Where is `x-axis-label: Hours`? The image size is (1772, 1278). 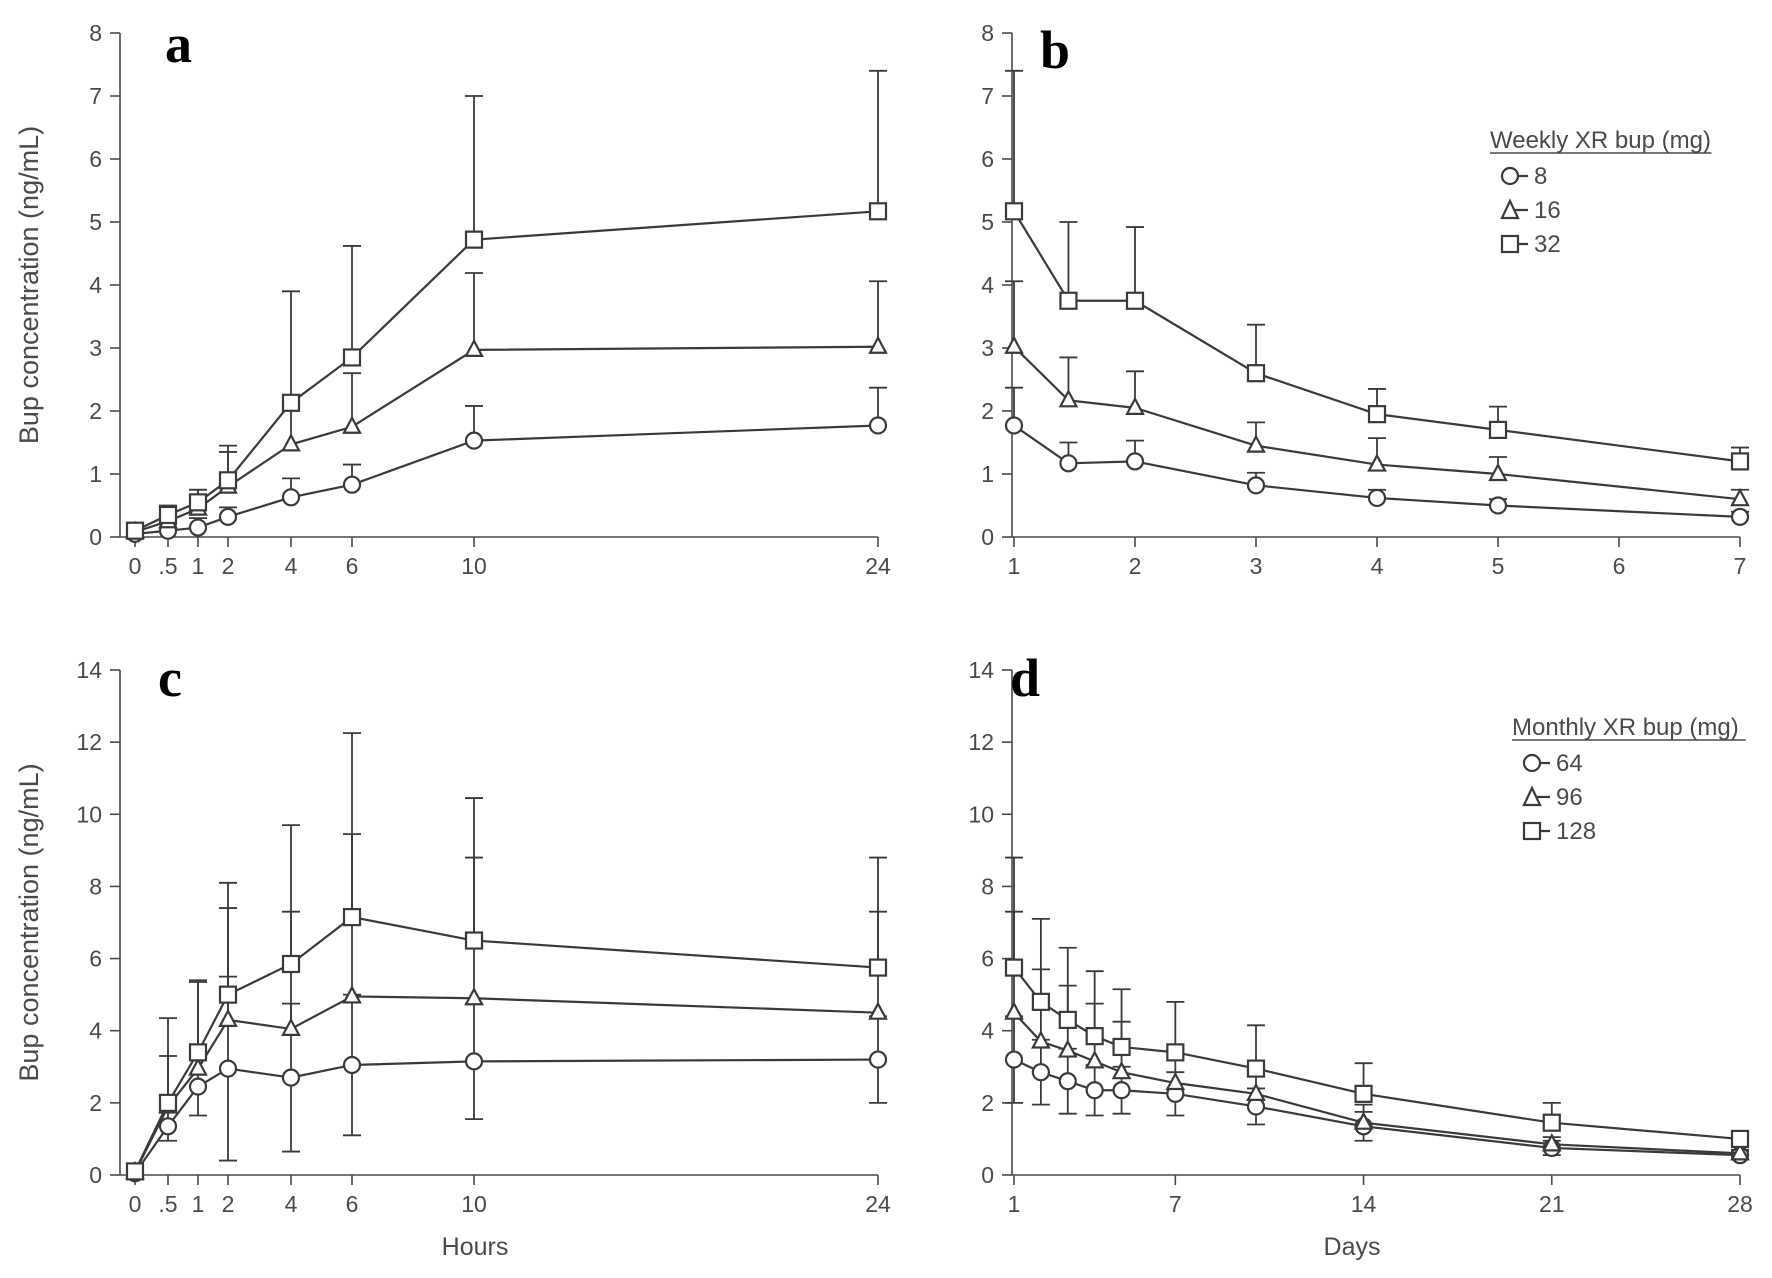 x-axis-label: Hours is located at coordinates (475, 1247).